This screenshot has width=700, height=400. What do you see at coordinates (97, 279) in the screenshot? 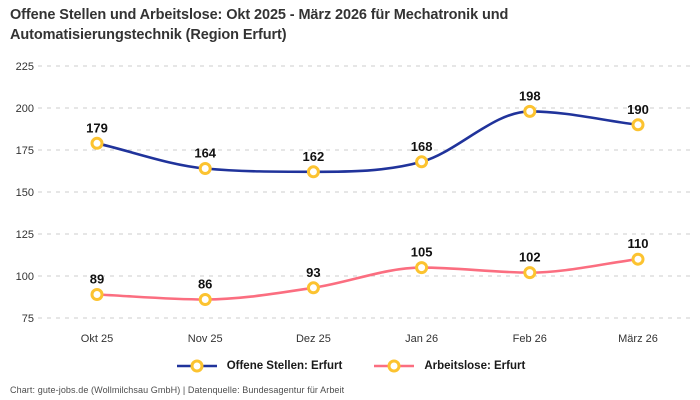
I see `data-point-label: 89` at bounding box center [97, 279].